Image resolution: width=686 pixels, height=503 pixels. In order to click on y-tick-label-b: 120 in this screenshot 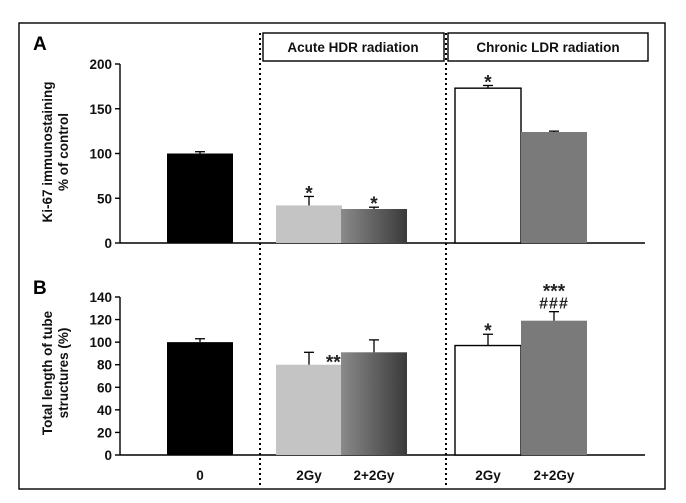, I will do `click(100, 320)`.